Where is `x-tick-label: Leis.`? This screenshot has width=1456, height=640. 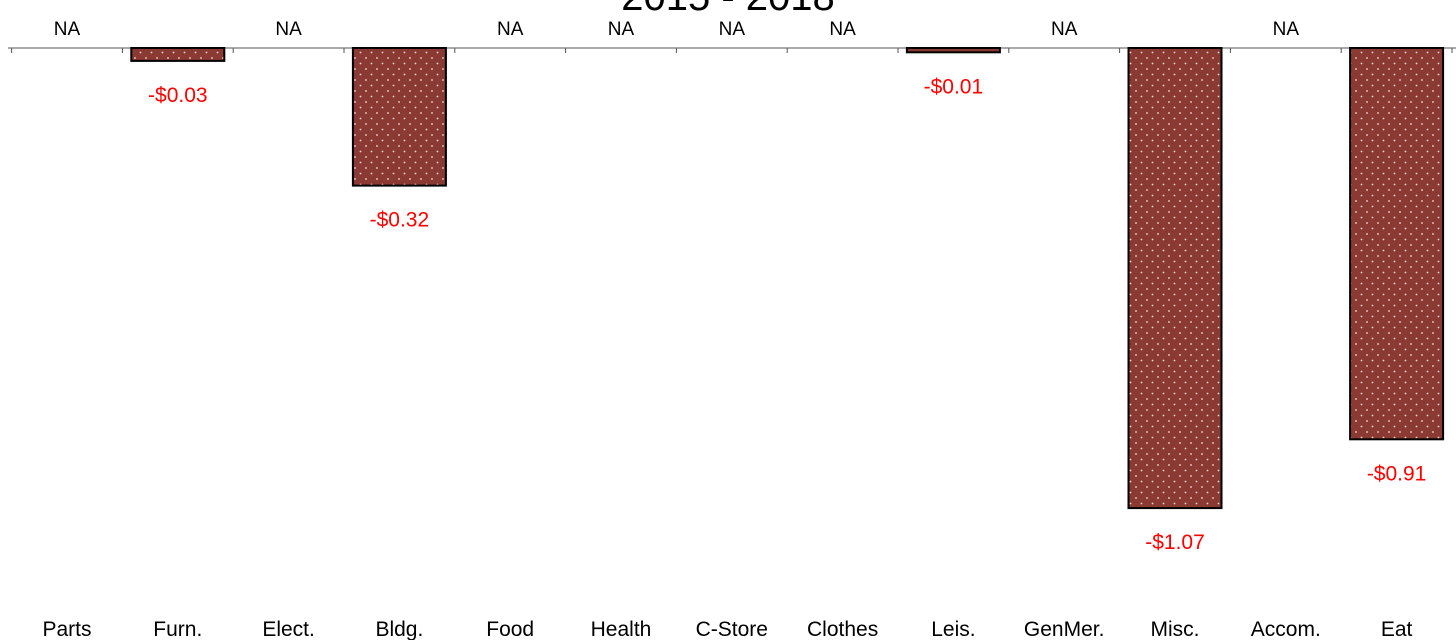
x-tick-label: Leis. is located at coordinates (953, 629).